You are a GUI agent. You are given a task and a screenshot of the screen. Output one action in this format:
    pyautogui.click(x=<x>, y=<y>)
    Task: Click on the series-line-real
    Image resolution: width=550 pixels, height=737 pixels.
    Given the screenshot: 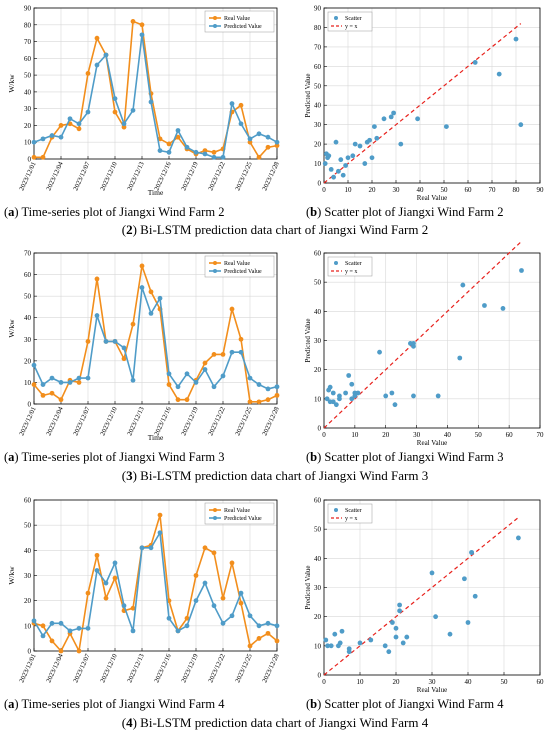 What is the action you would take?
    pyautogui.click(x=155, y=334)
    